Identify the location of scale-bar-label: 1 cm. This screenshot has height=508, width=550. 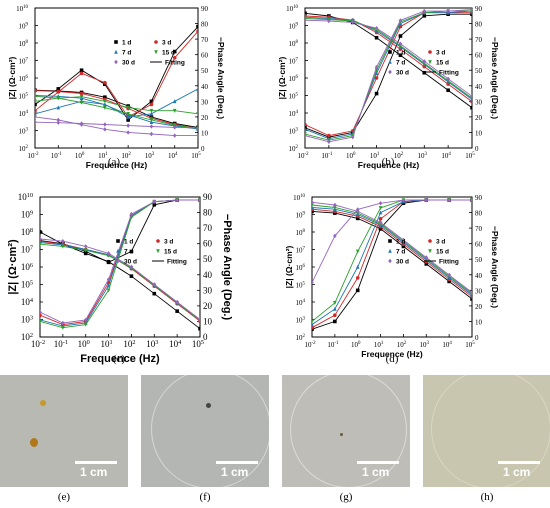
(517, 472).